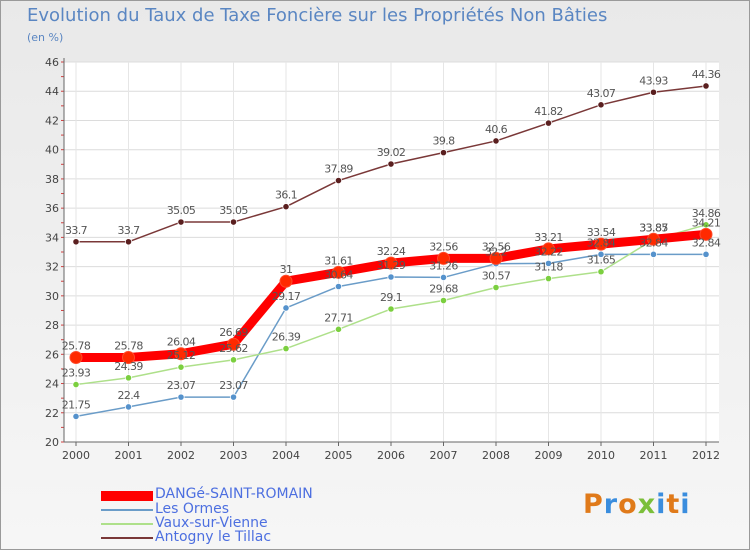 This screenshot has height=550, width=750. Describe the element at coordinates (338, 317) in the screenshot. I see `data-label: 27.71` at that location.